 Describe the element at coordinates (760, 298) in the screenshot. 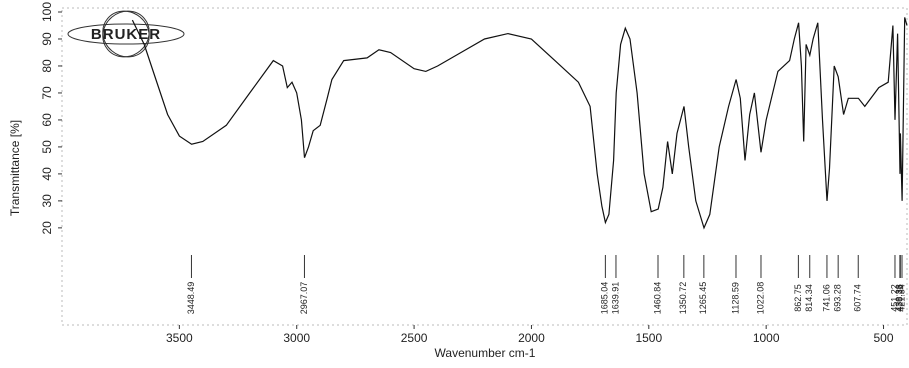

I see `peak-label: 1022.08` at that location.